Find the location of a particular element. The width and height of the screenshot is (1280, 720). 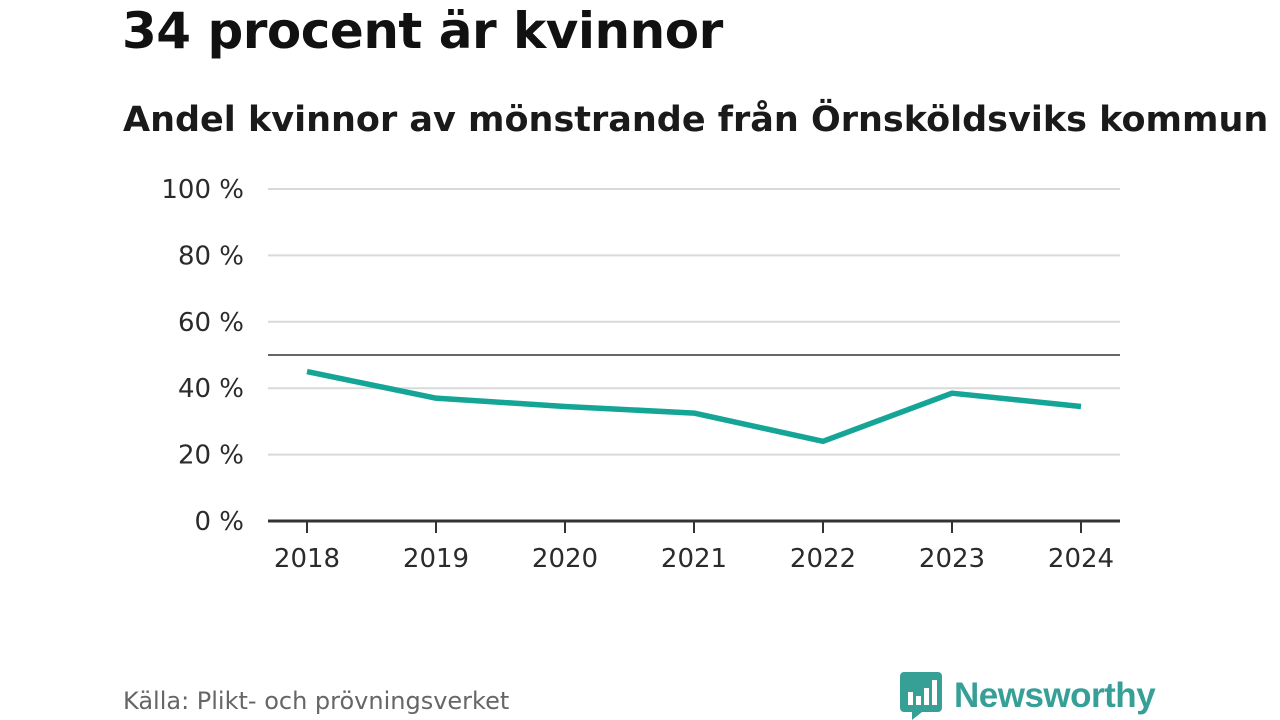

x-tick-label: 2020 is located at coordinates (565, 559).